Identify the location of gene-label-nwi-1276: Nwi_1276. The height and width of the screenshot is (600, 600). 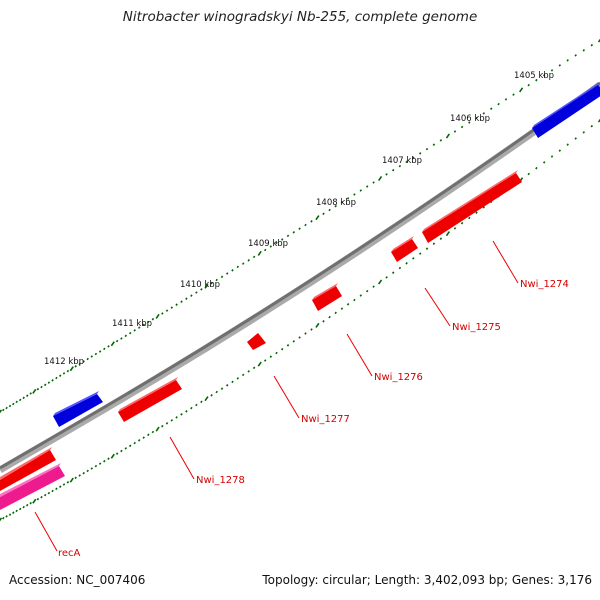
(398, 377).